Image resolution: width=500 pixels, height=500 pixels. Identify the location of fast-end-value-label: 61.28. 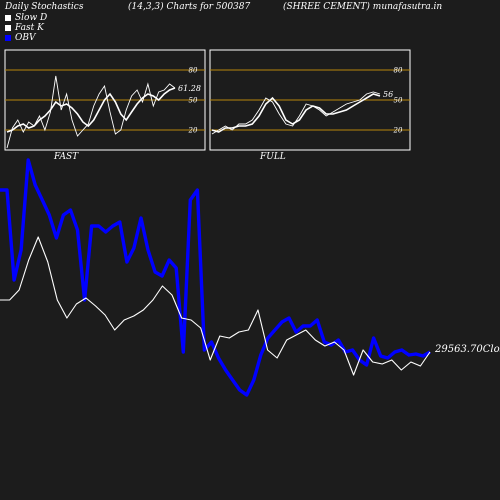
(189, 88).